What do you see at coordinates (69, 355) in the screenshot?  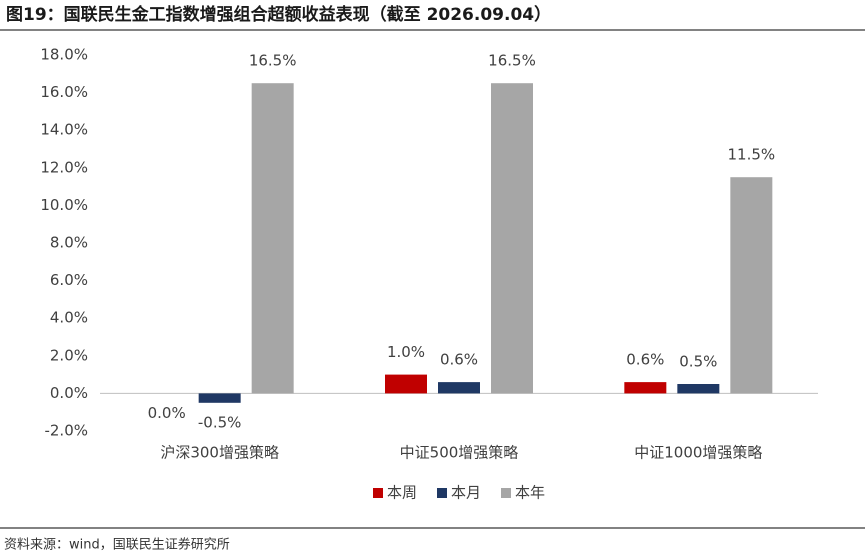 I see `y-tick-label: 2.0%` at bounding box center [69, 355].